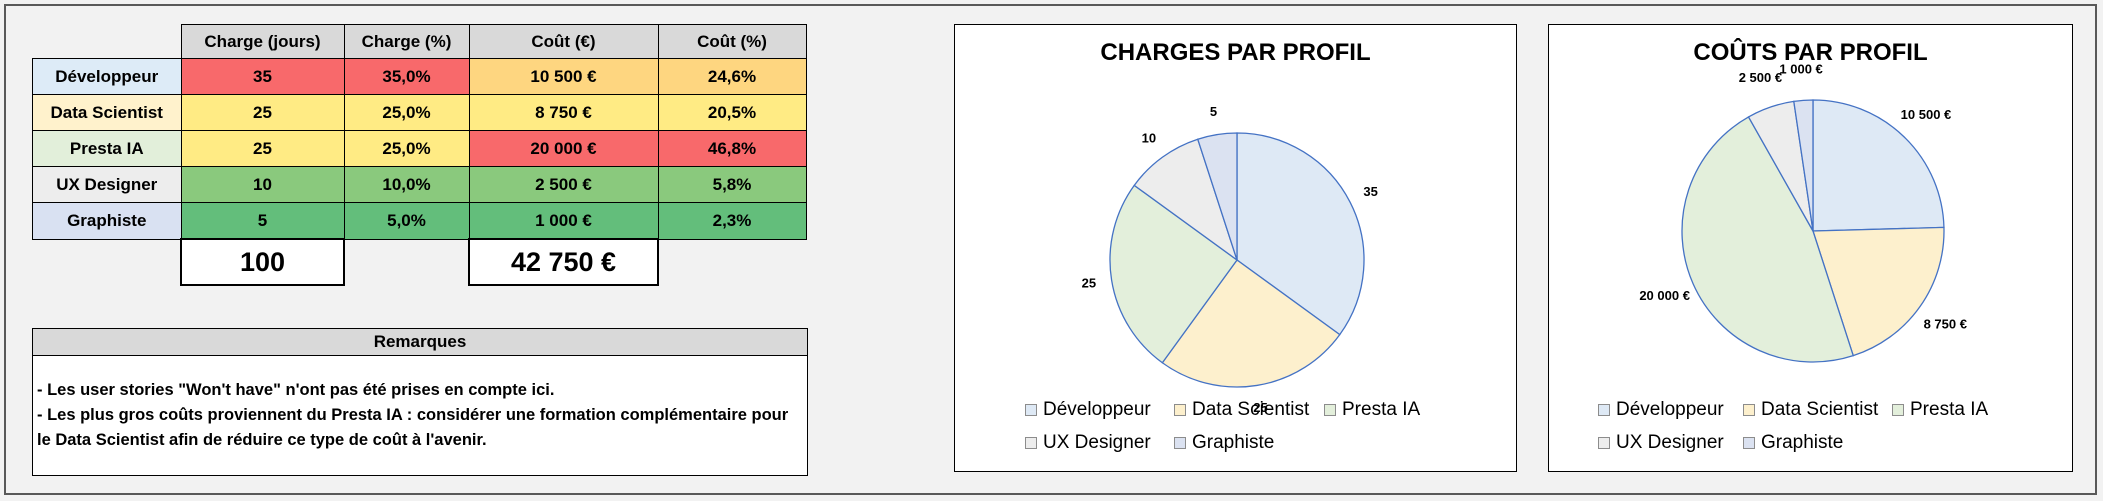 The height and width of the screenshot is (501, 2103). What do you see at coordinates (563, 112) in the screenshot?
I see `table-cell: 8 750 €` at bounding box center [563, 112].